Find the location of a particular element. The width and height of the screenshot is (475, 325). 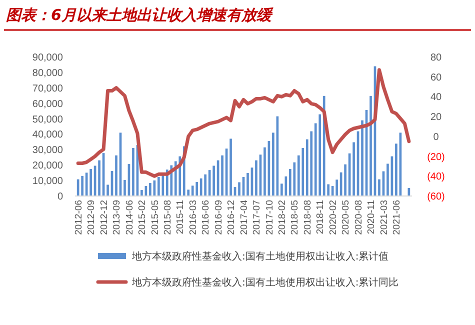

x-tick-label: 2018-05 is located at coordinates (295, 217).